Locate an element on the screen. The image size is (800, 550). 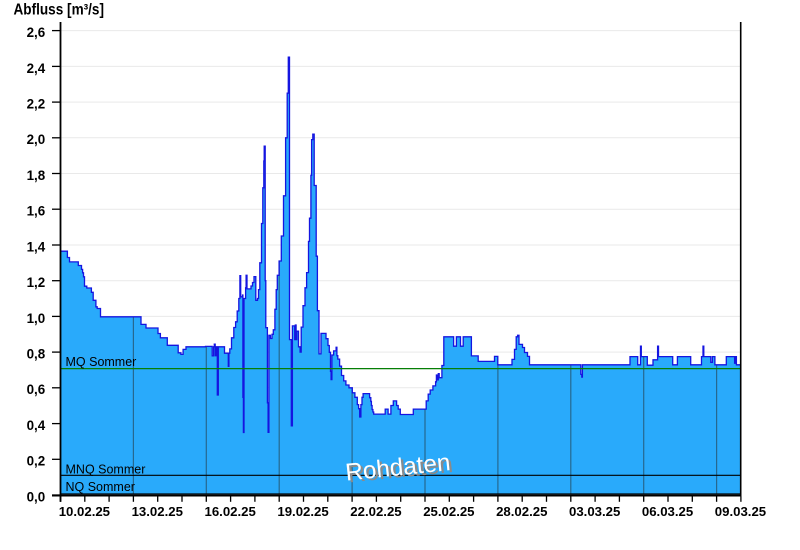
svg-text: 2,0 is located at coordinates (36, 139).